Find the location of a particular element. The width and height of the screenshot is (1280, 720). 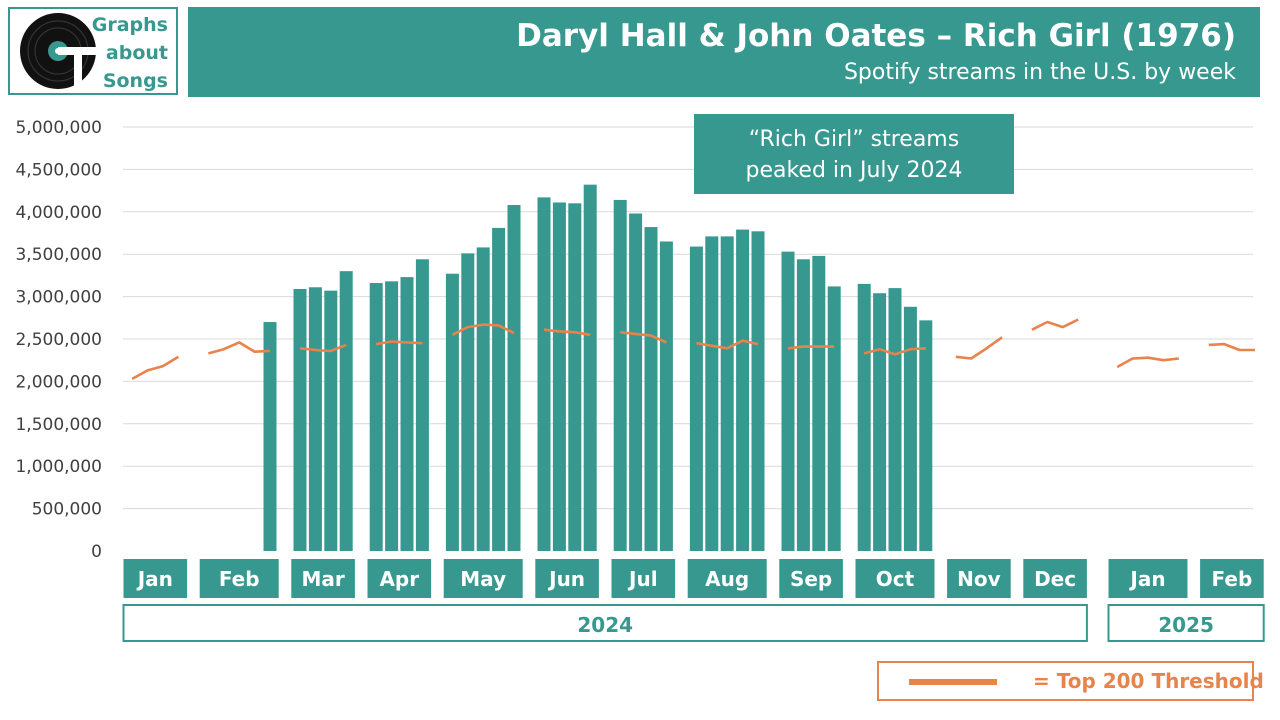

month-label: May is located at coordinates (483, 579).